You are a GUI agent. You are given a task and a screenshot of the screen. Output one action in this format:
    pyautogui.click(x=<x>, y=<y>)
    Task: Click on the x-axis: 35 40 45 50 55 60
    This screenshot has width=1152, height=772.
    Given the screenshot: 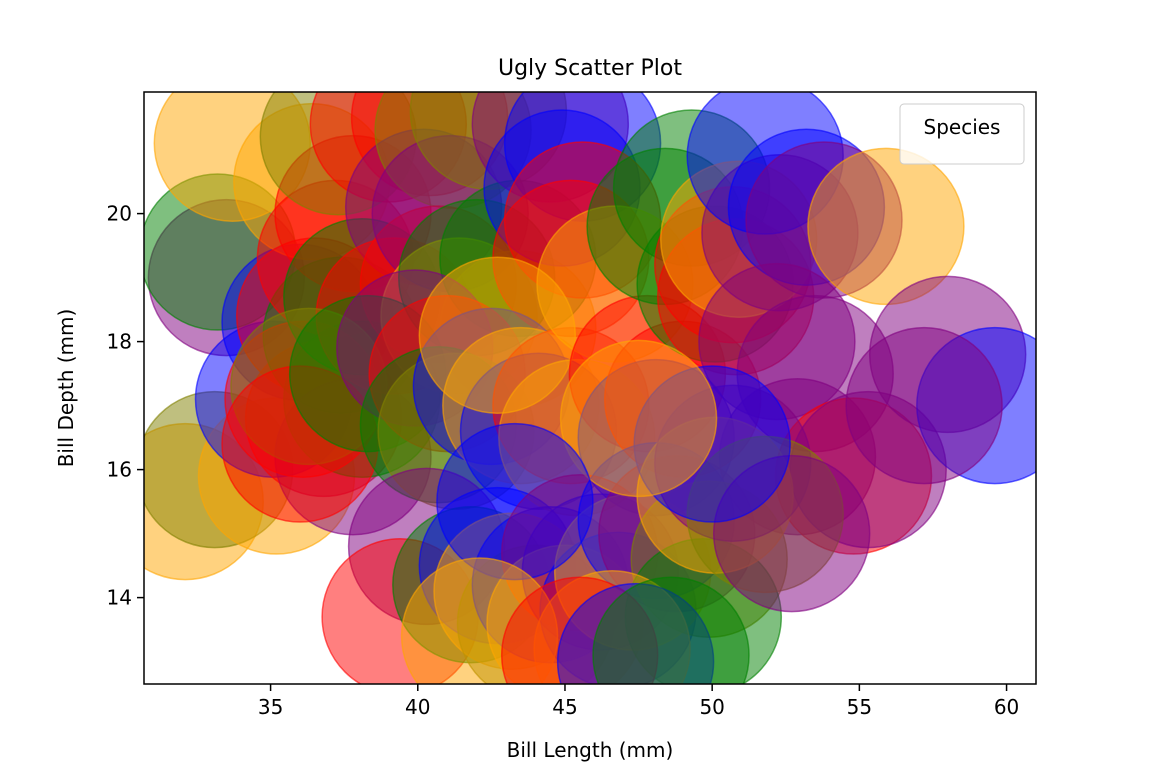 What is the action you would take?
    pyautogui.click(x=638, y=701)
    